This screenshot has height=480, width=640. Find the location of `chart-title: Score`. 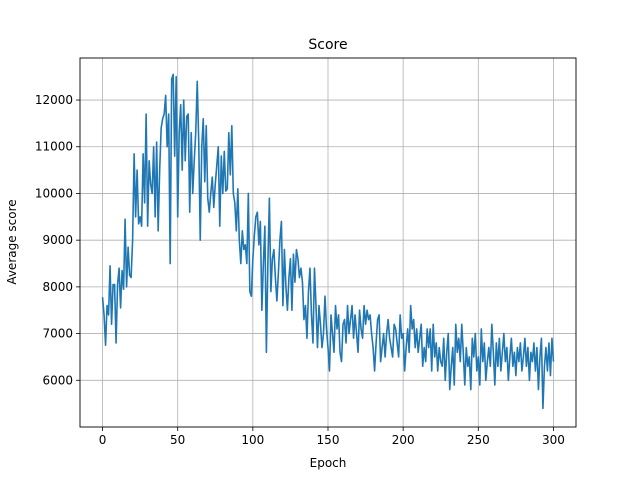

chart-title: Score is located at coordinates (327, 45).